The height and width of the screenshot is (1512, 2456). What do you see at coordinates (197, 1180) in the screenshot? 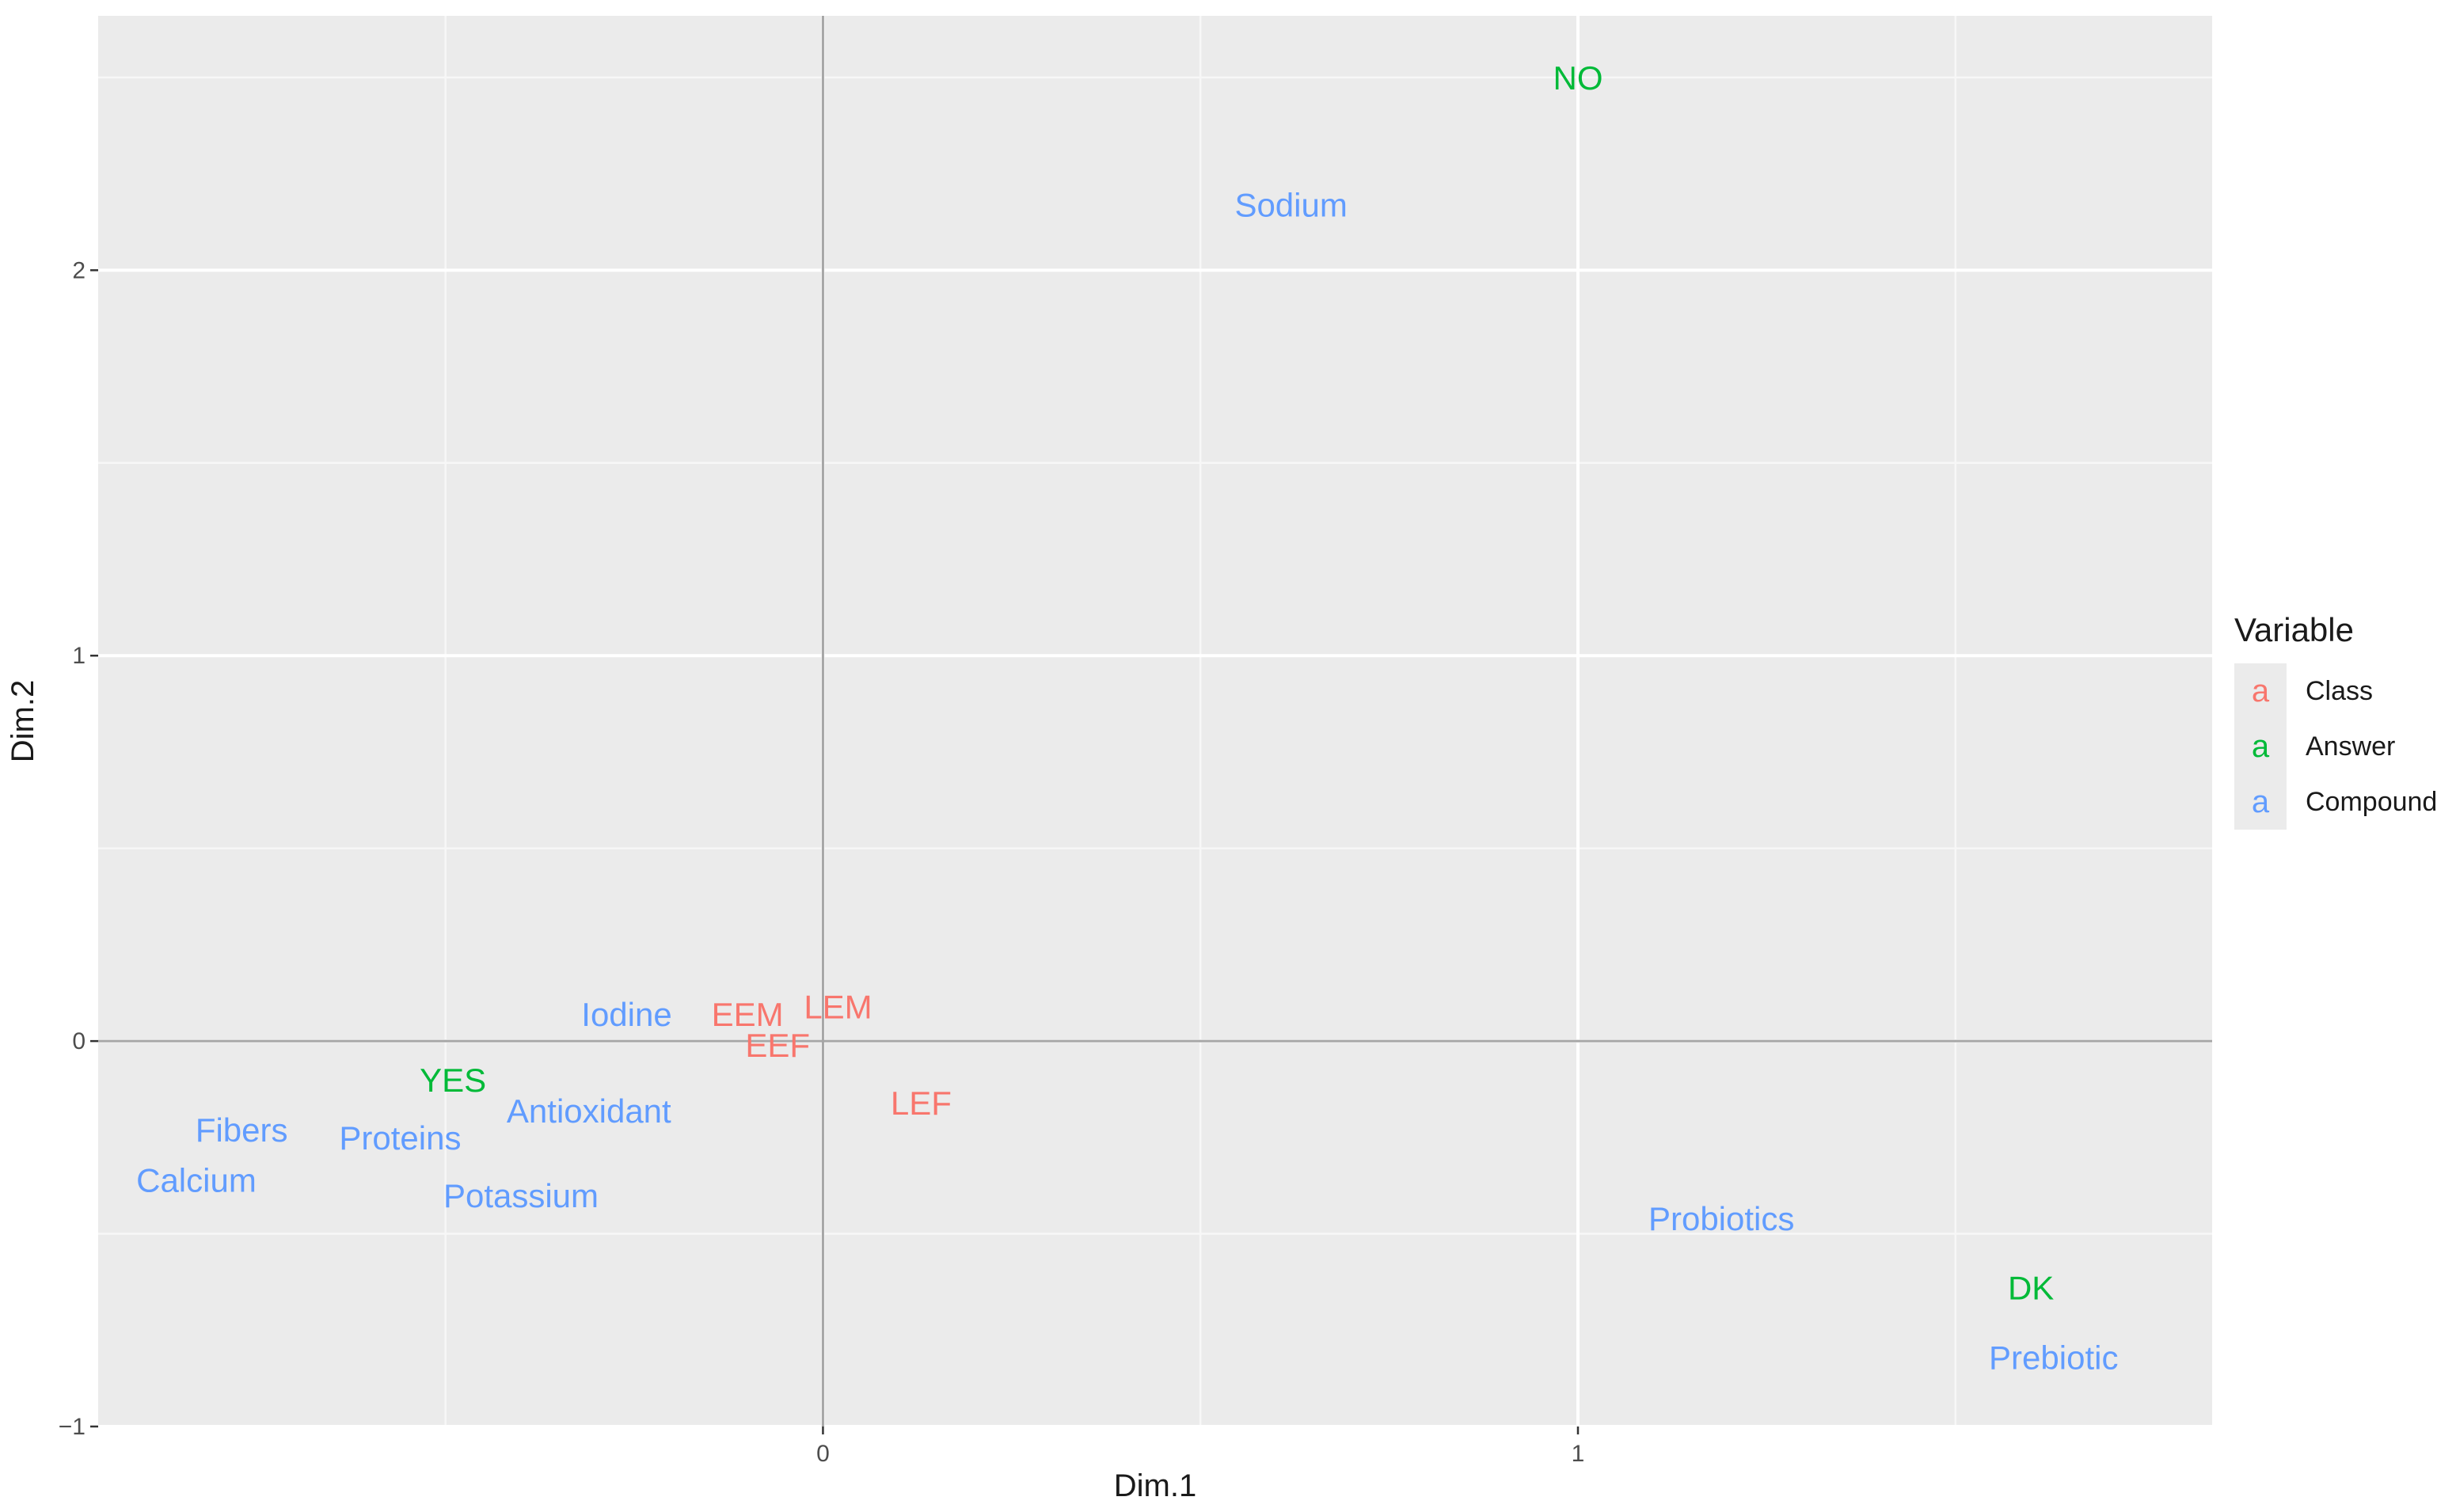
I see `point-label-calcium: Calcium` at bounding box center [197, 1180].